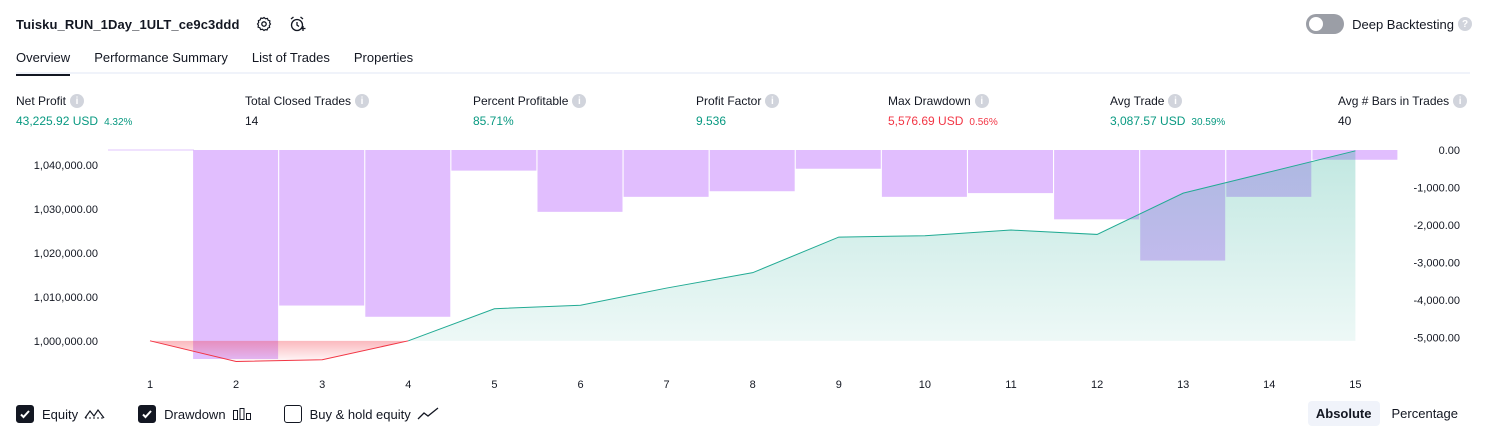 The width and height of the screenshot is (1486, 438). Describe the element at coordinates (839, 385) in the screenshot. I see `x-axis-tick: 9` at that location.